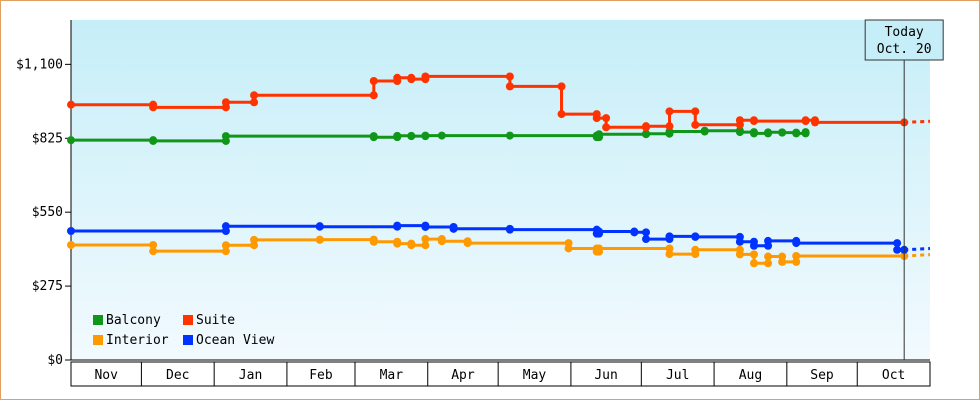  What do you see at coordinates (47, 138) in the screenshot?
I see `y-tick-label: $825` at bounding box center [47, 138].